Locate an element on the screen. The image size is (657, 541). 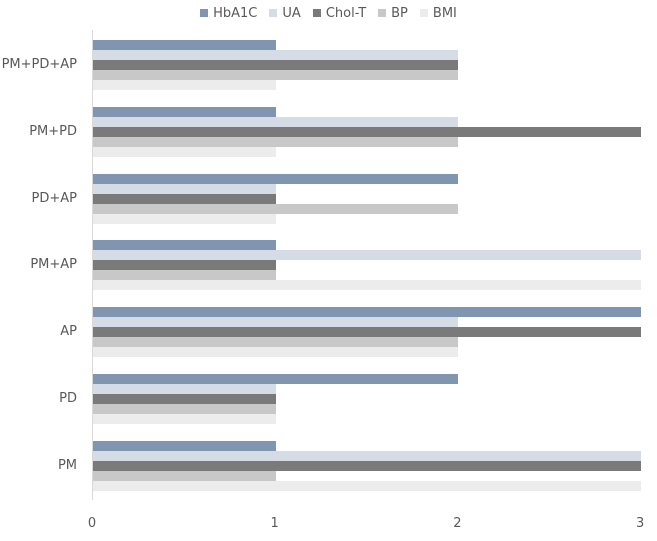
legend-item: BP is located at coordinates (393, 13).